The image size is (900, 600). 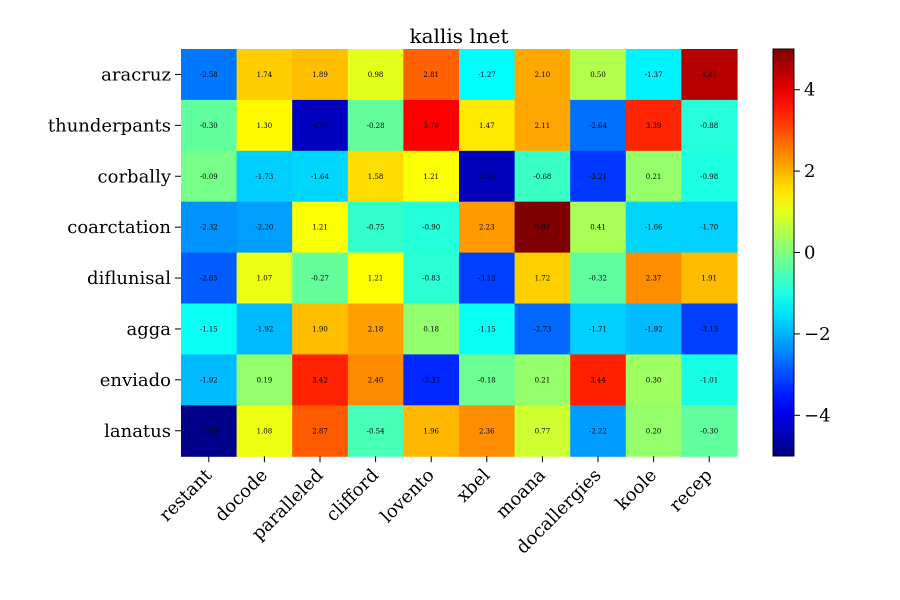 I want to click on cell-value-label: -1.15, so click(x=487, y=329).